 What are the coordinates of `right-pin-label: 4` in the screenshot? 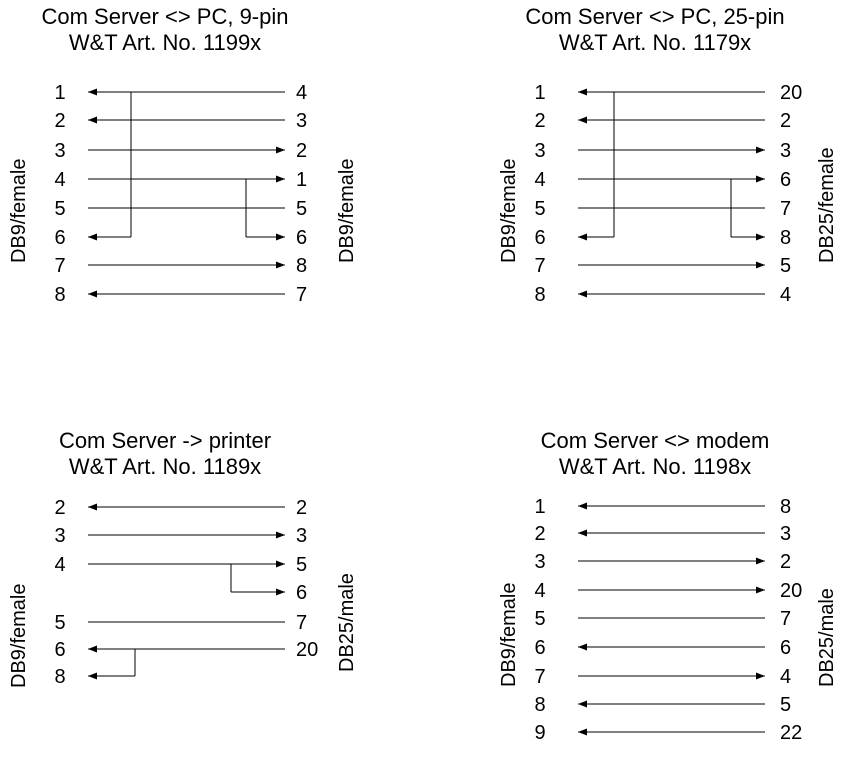 It's located at (301, 93).